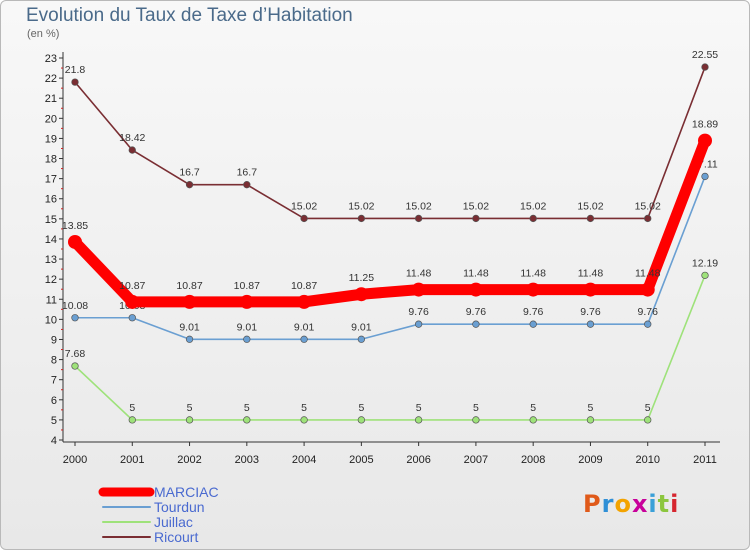 This screenshot has width=750, height=550. I want to click on y-tick-label: 7, so click(54, 381).